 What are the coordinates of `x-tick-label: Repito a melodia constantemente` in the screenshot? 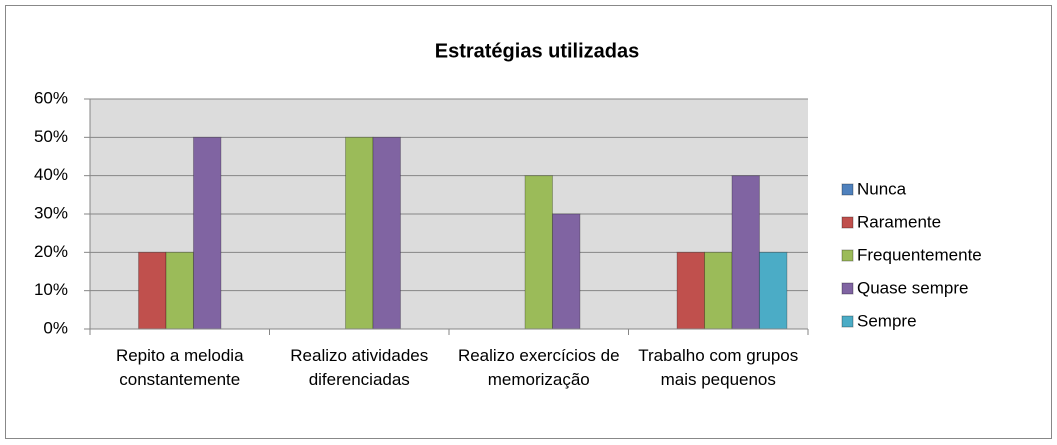 It's located at (179, 367).